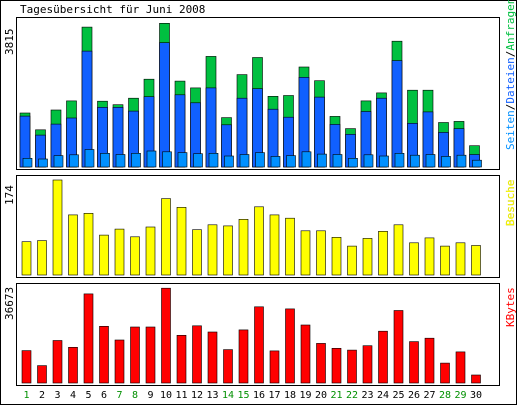  I want to click on day-label-18: 18, so click(290, 395).